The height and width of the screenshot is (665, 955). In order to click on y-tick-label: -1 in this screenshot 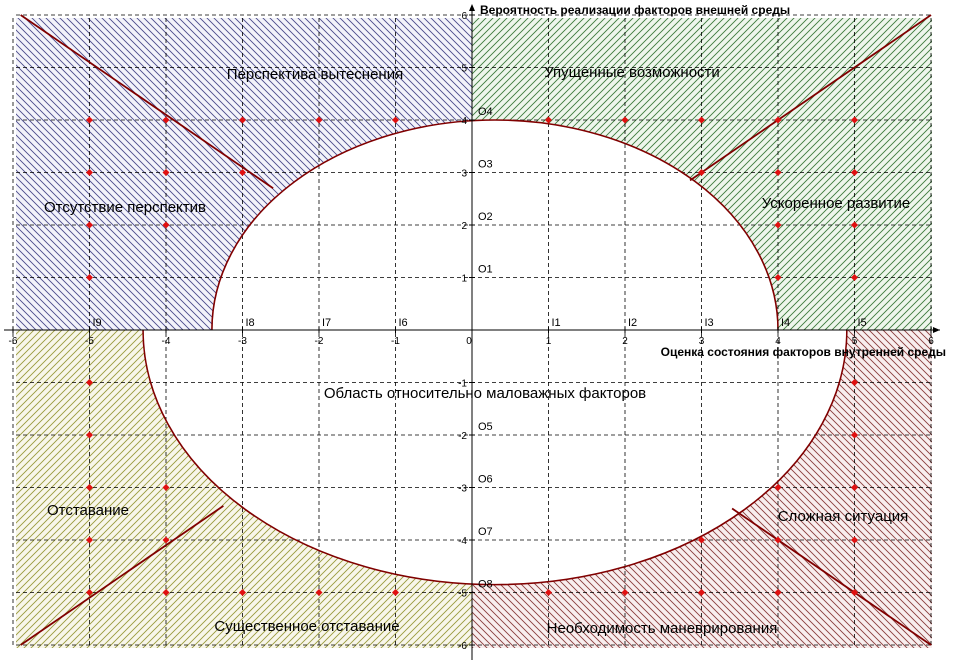, I will do `click(462, 384)`.